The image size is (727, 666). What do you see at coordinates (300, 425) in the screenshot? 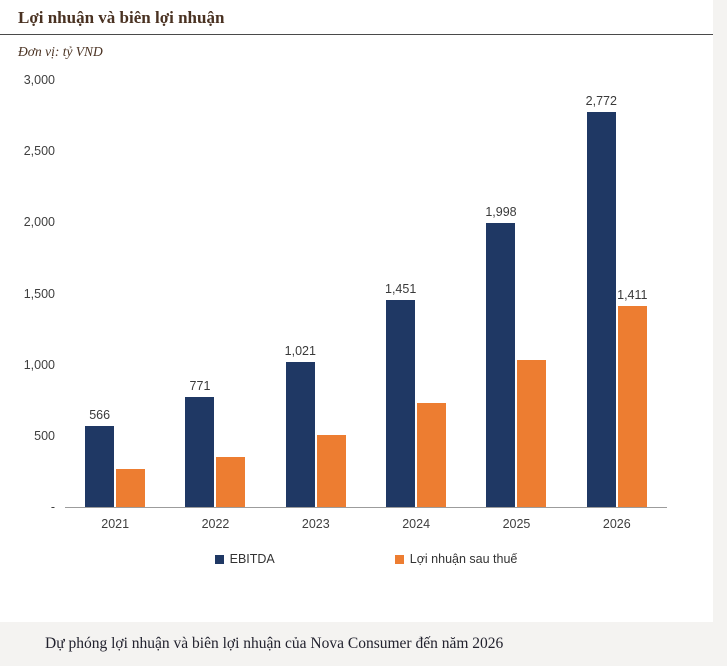
I see `bar: 1,021` at bounding box center [300, 425].